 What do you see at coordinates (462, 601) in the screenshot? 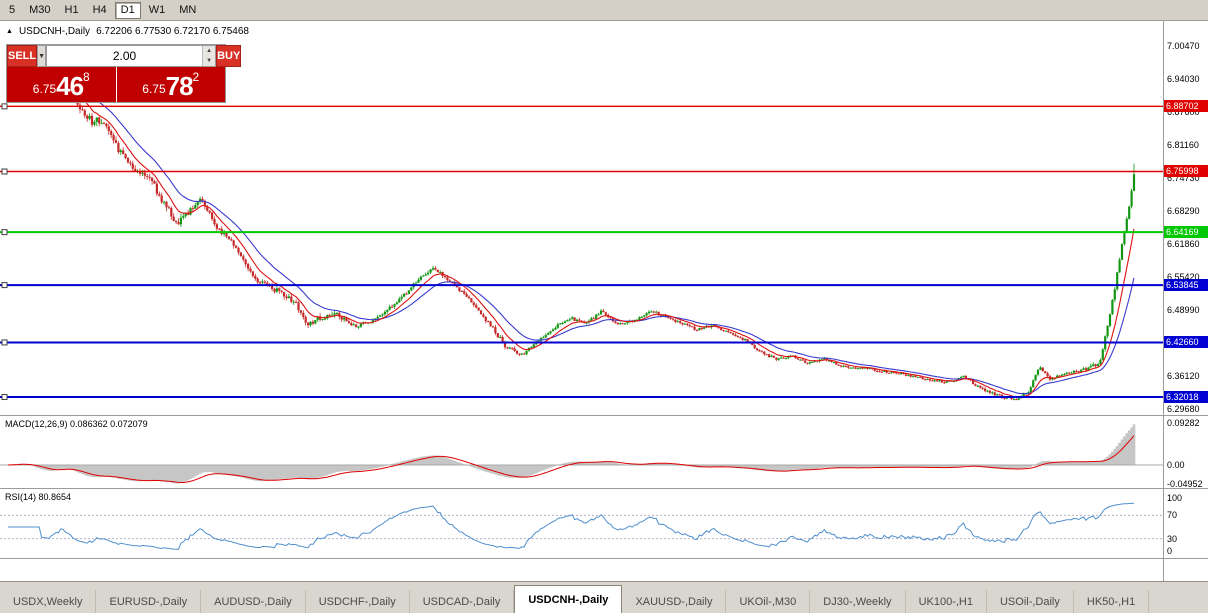
I see `tab-usdcad-daily: USDCAD-,Daily` at bounding box center [462, 601].